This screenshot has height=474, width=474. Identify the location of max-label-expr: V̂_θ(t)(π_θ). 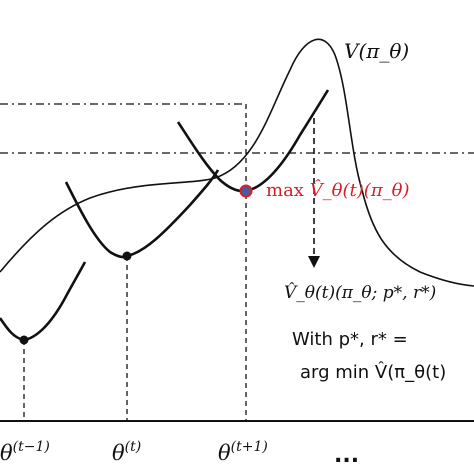
(360, 190).